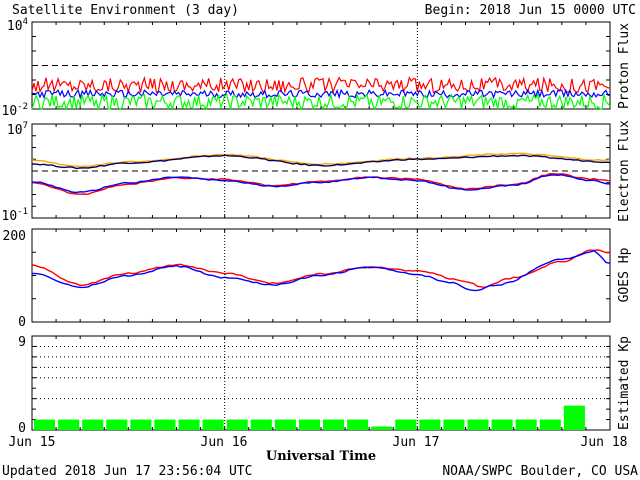  I want to click on x-tick-label: Jun 16, so click(224, 442).